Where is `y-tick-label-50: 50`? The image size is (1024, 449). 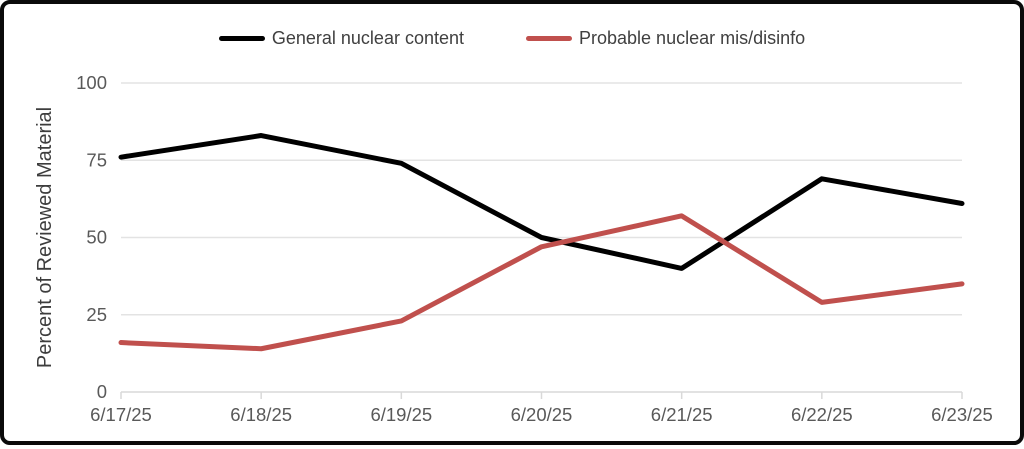 y-tick-label-50: 50 is located at coordinates (96, 237).